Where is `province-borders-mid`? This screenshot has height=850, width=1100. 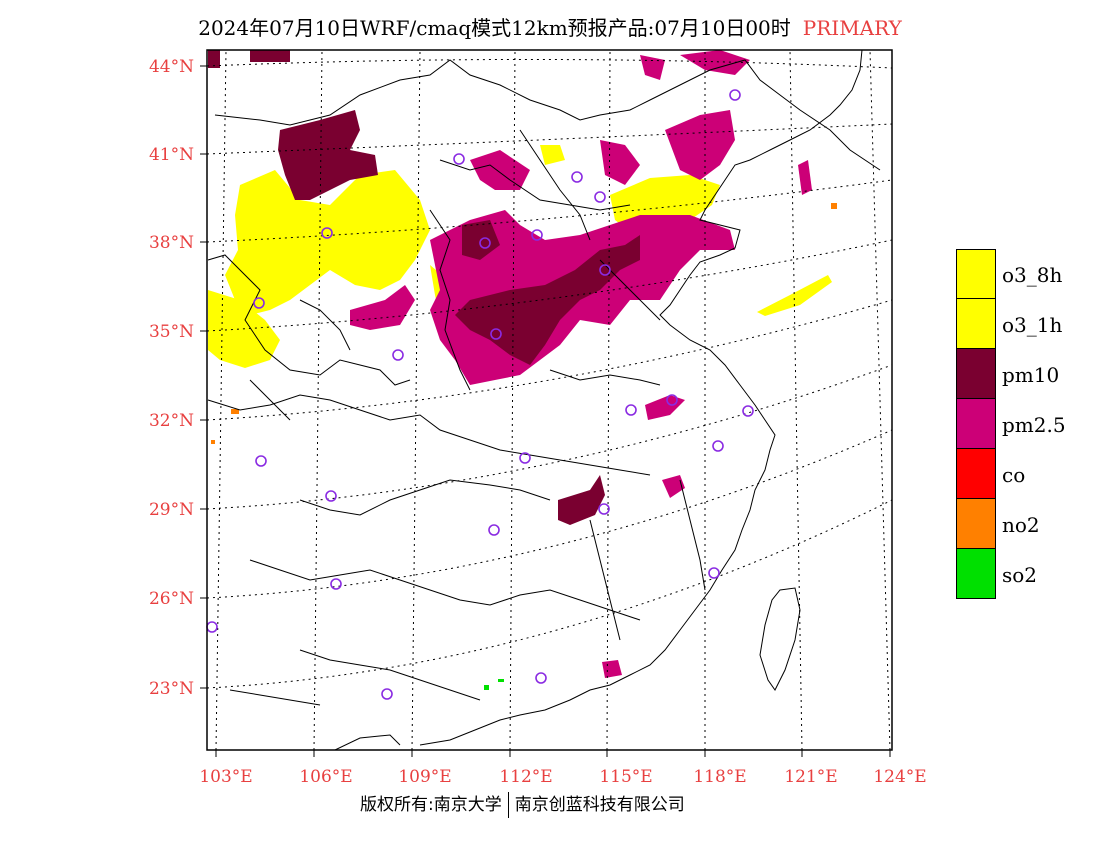
province-borders-mid is located at coordinates (545, 260).